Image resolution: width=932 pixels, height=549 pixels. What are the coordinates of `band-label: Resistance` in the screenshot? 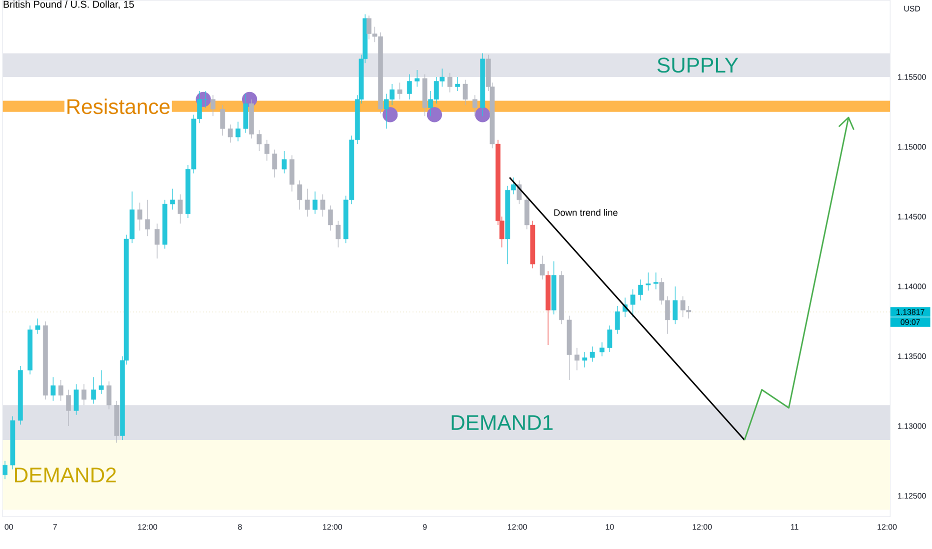 It's located at (118, 106).